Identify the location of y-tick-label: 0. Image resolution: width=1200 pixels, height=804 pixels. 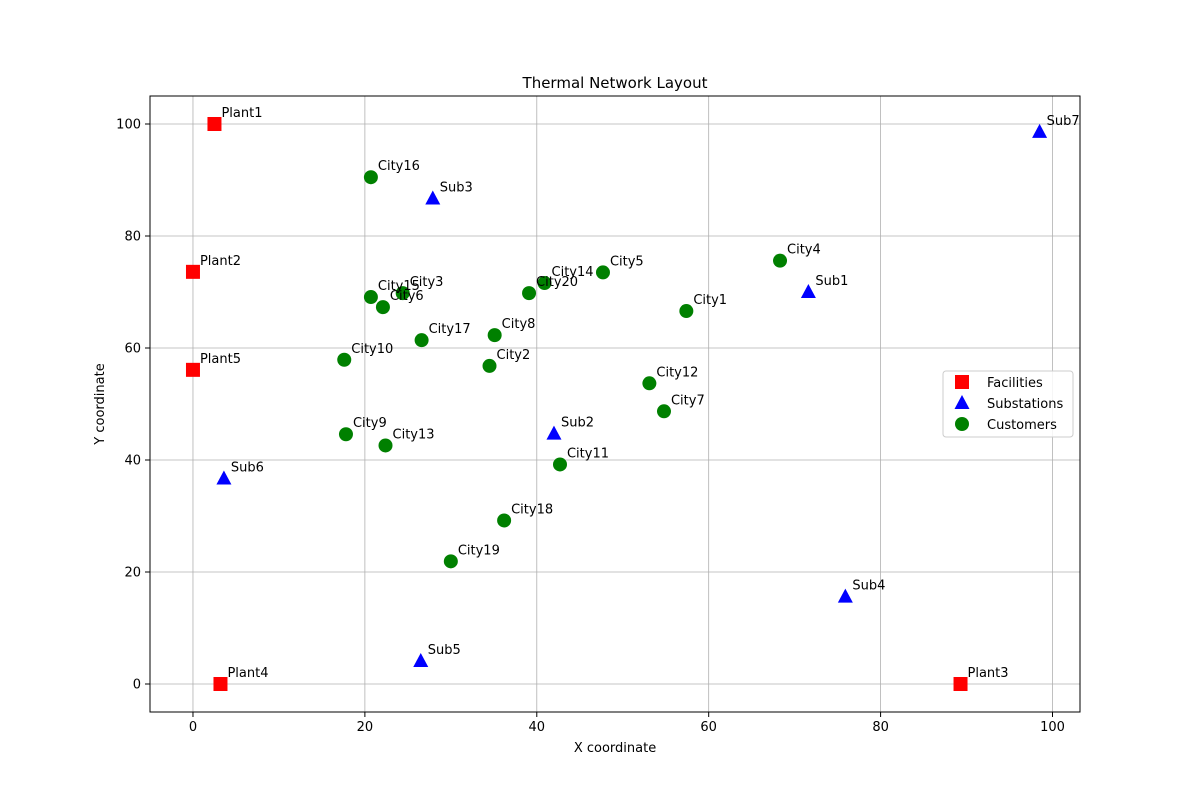
(137, 685).